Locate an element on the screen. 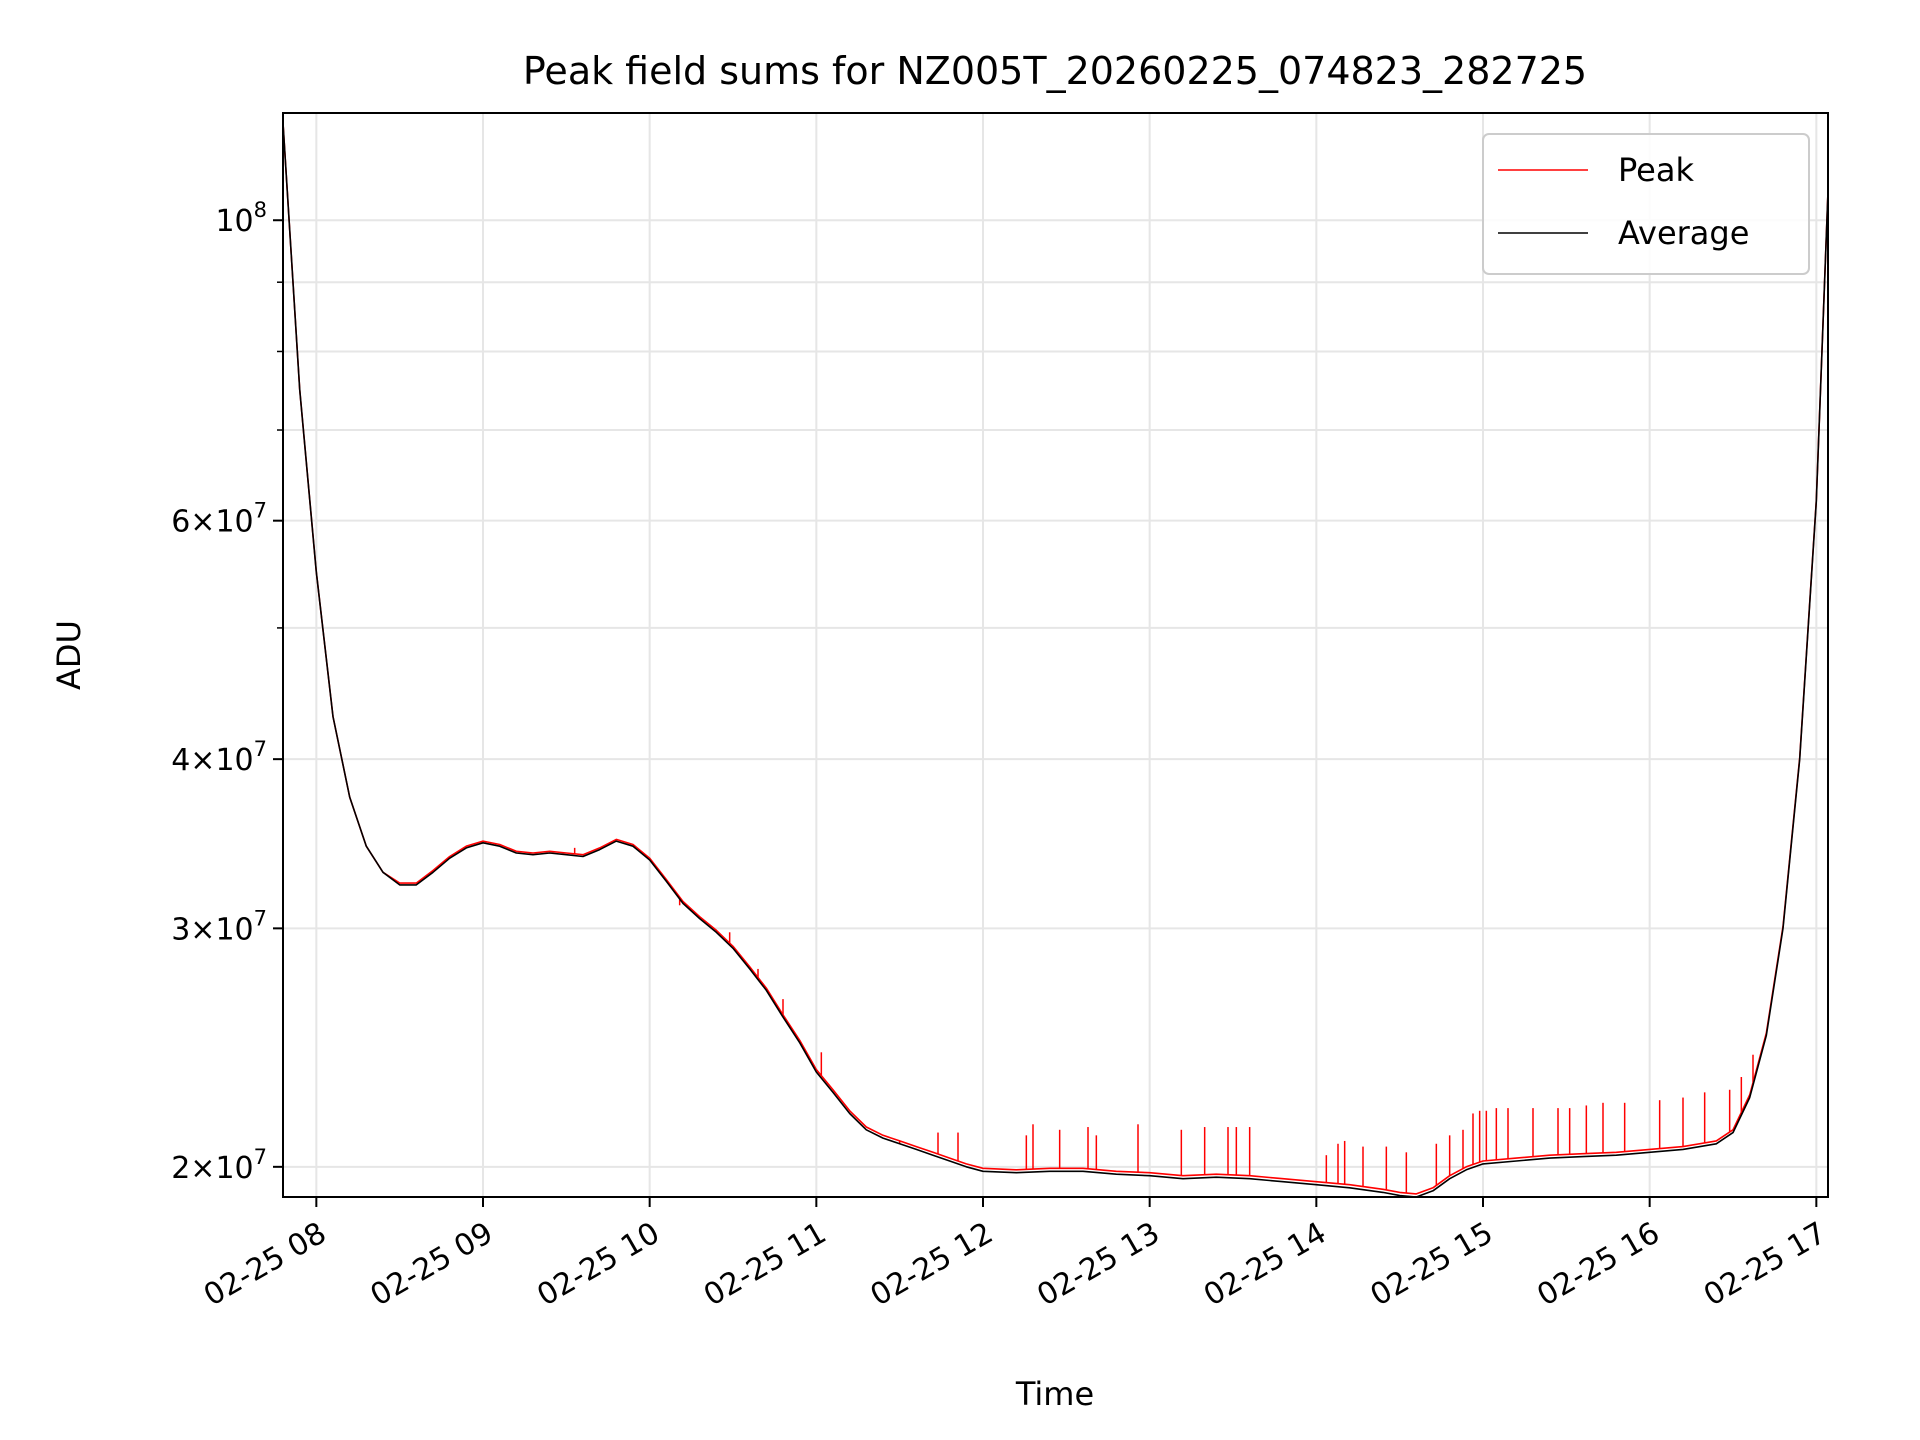 This screenshot has width=1920, height=1440. y-tick-label: 2×10⁷ is located at coordinates (219, 1165).